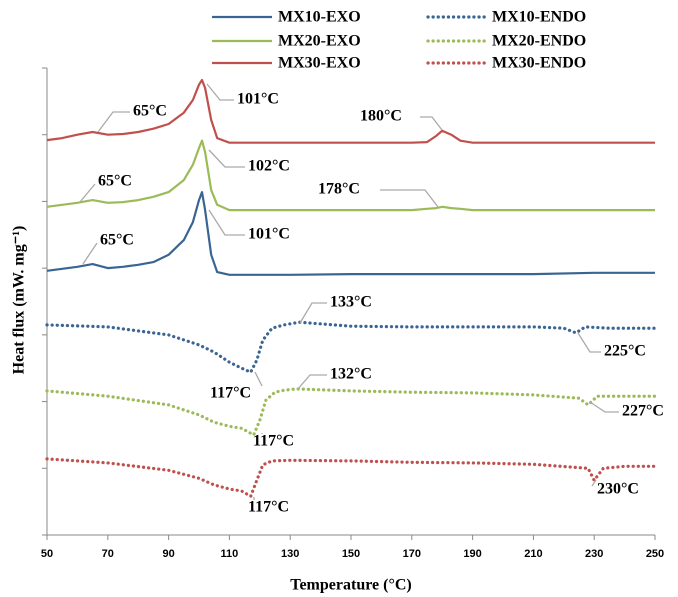 This screenshot has height=597, width=678. I want to click on x-axis-title: Temperature (°C), so click(350, 585).